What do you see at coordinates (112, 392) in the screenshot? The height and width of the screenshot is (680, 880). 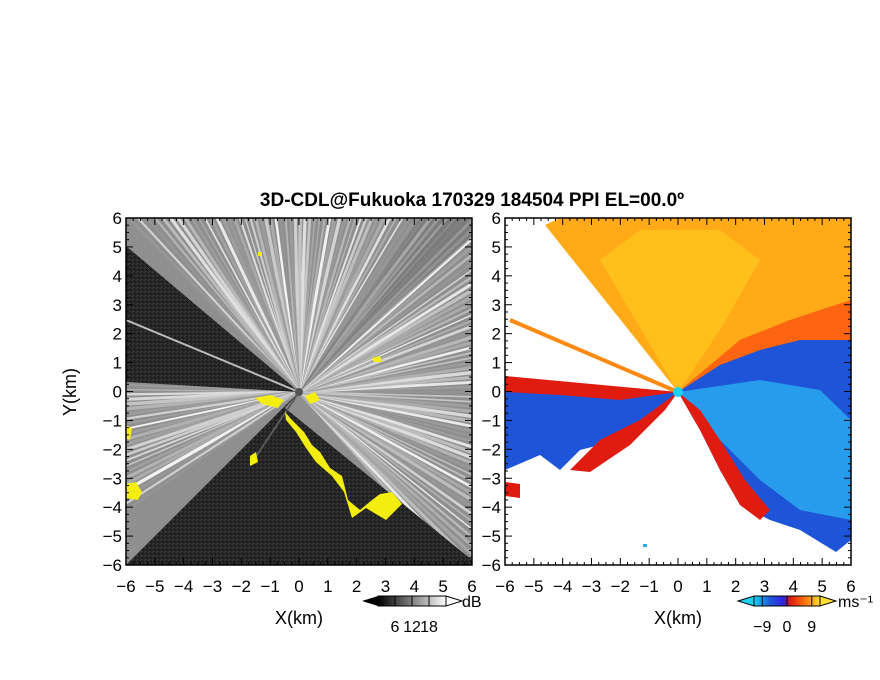 I see `snr-y-tick-labels: 6 5 4 3 2 1 0 −1 −2 −3 −4 −5 −6` at bounding box center [112, 392].